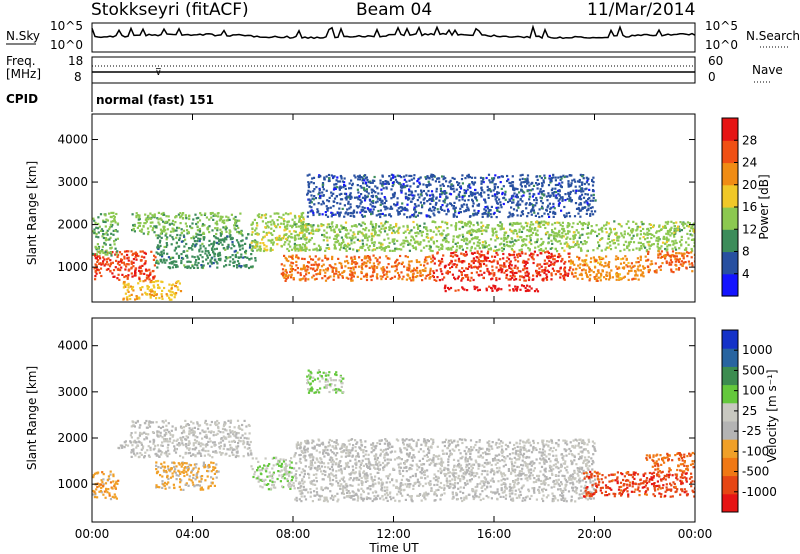  Describe the element at coordinates (746, 252) in the screenshot. I see `cbar-tick-label-1: 8` at that location.